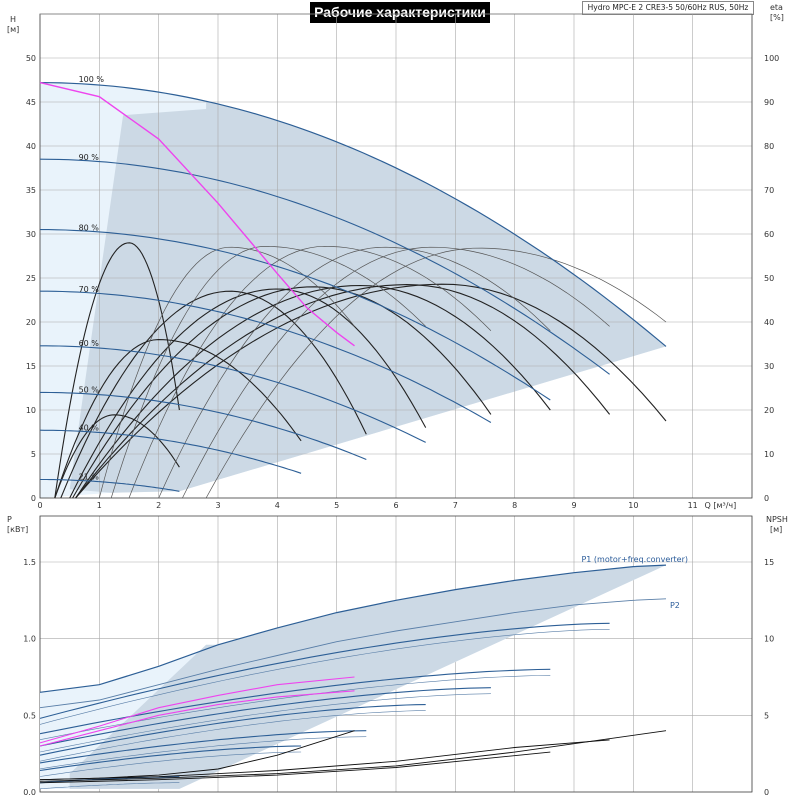 Image resolution: width=800 pixels, height=800 pixels. What do you see at coordinates (89, 289) in the screenshot?
I see `speed-label: 70 %` at bounding box center [89, 289].